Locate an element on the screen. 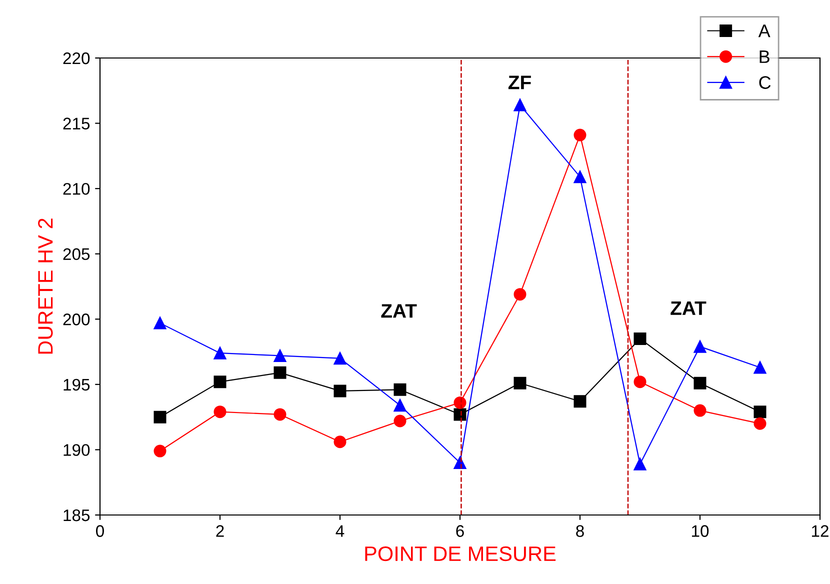 The width and height of the screenshot is (830, 584). legend-label: B is located at coordinates (765, 56).